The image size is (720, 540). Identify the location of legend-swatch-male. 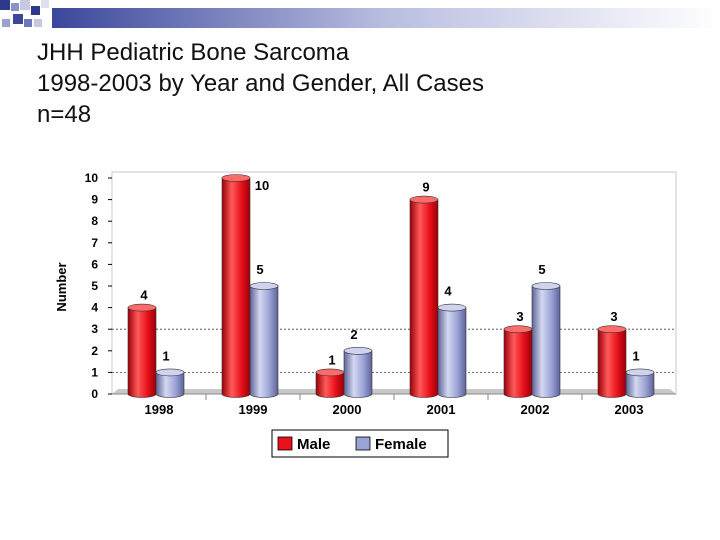
(285, 443).